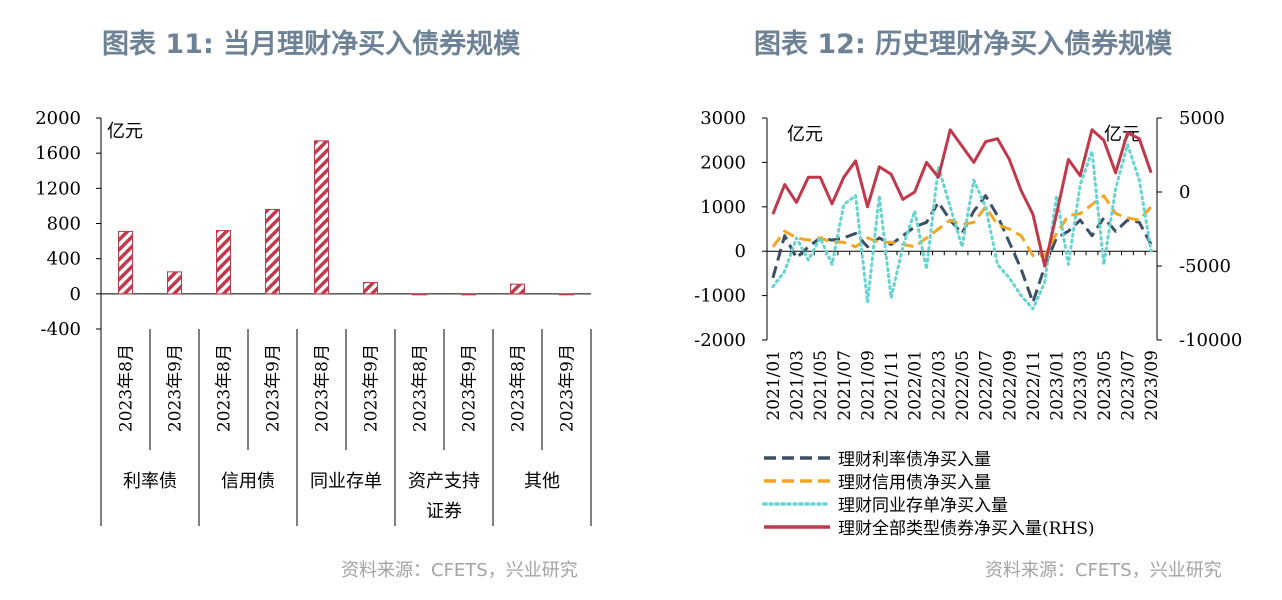 The image size is (1282, 600). Describe the element at coordinates (150, 481) in the screenshot. I see `group-label: 利率债` at that location.